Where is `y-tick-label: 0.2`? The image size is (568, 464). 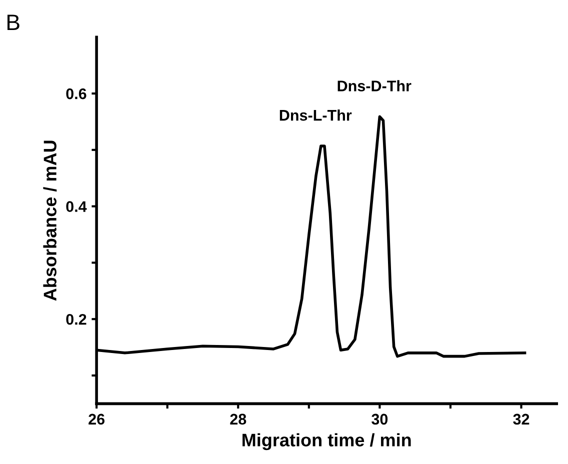 y-tick-label: 0.2 is located at coordinates (76, 319).